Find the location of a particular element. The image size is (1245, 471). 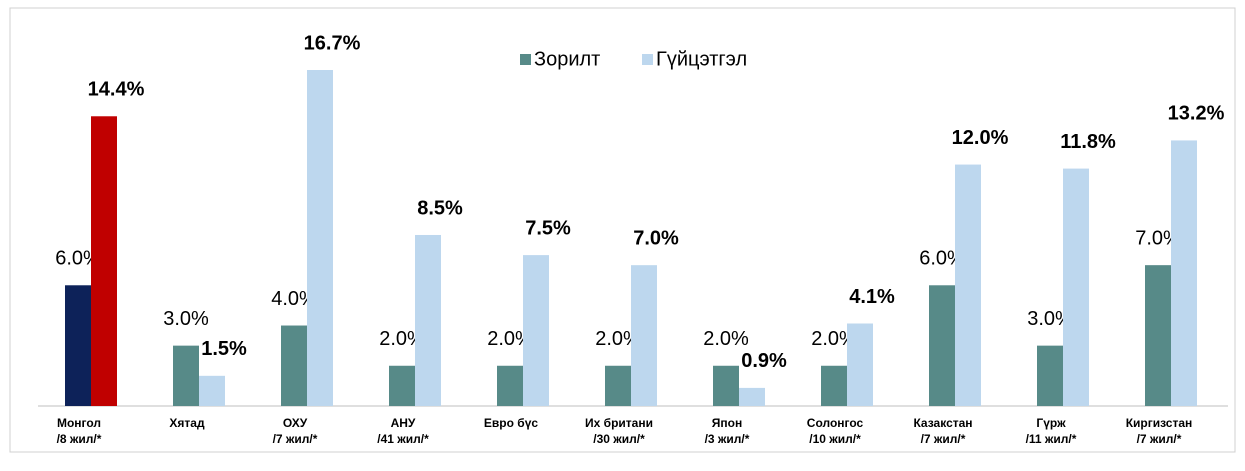

x-tick-label: Хятад is located at coordinates (187, 423).